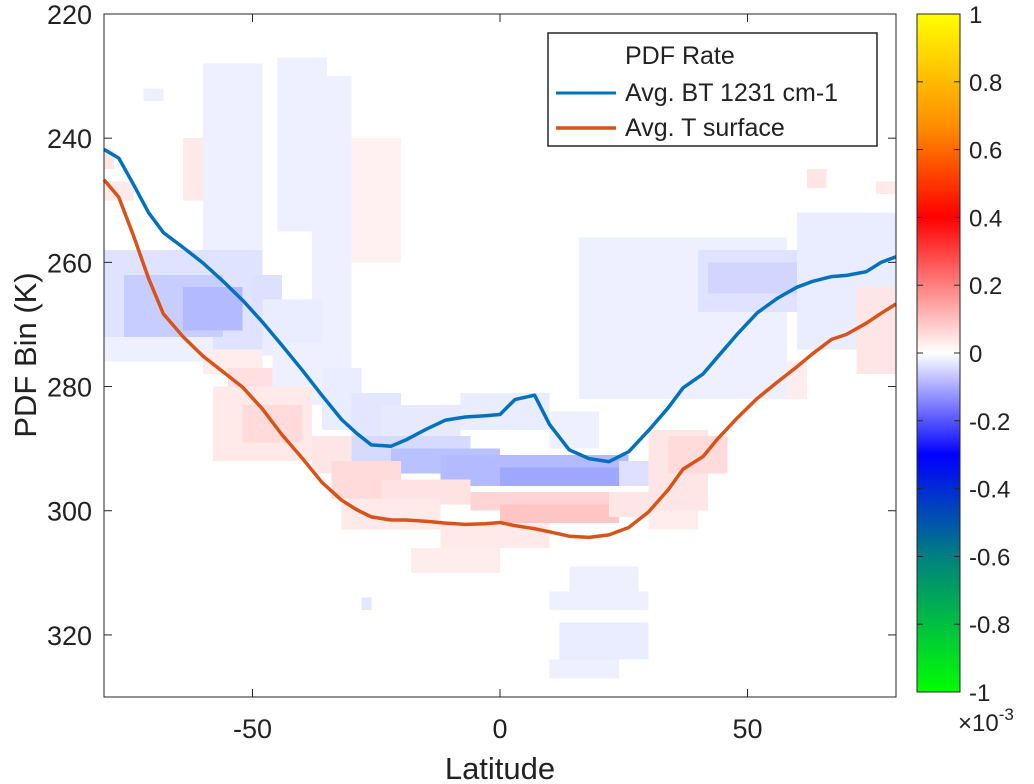  Describe the element at coordinates (69, 139) in the screenshot. I see `y-tick-label-1: 240` at that location.